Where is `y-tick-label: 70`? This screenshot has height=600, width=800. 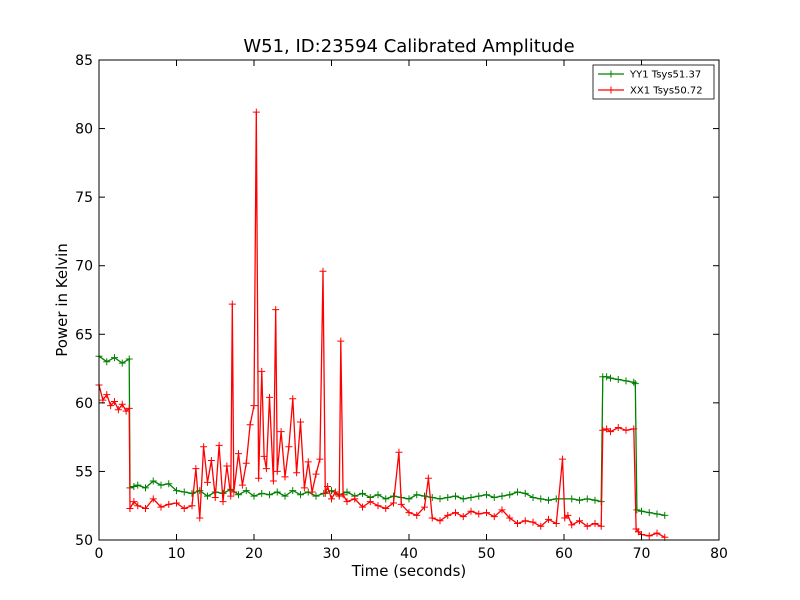 y-tick-label: 70 is located at coordinates (84, 267).